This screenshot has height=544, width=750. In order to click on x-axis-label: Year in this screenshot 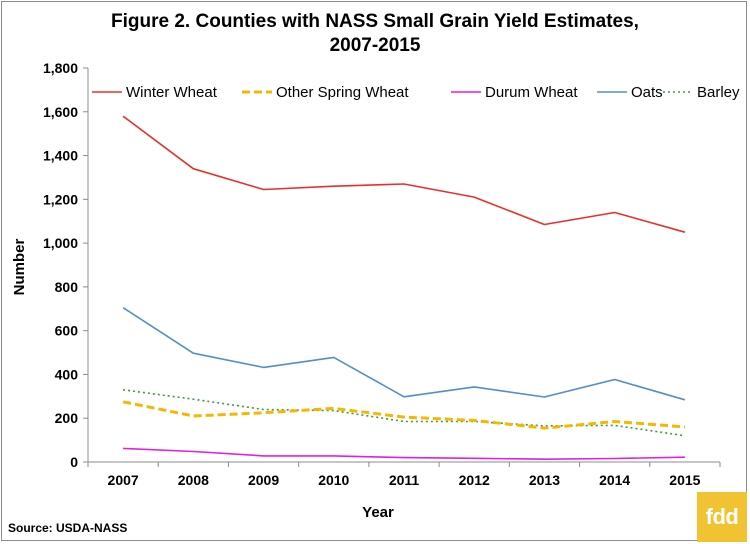, I will do `click(378, 512)`.